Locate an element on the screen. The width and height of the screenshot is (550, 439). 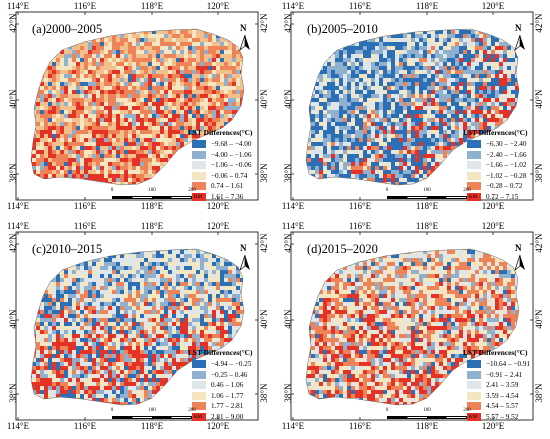
legend-item: −0.91 – 2.41 is located at coordinates (506, 375).